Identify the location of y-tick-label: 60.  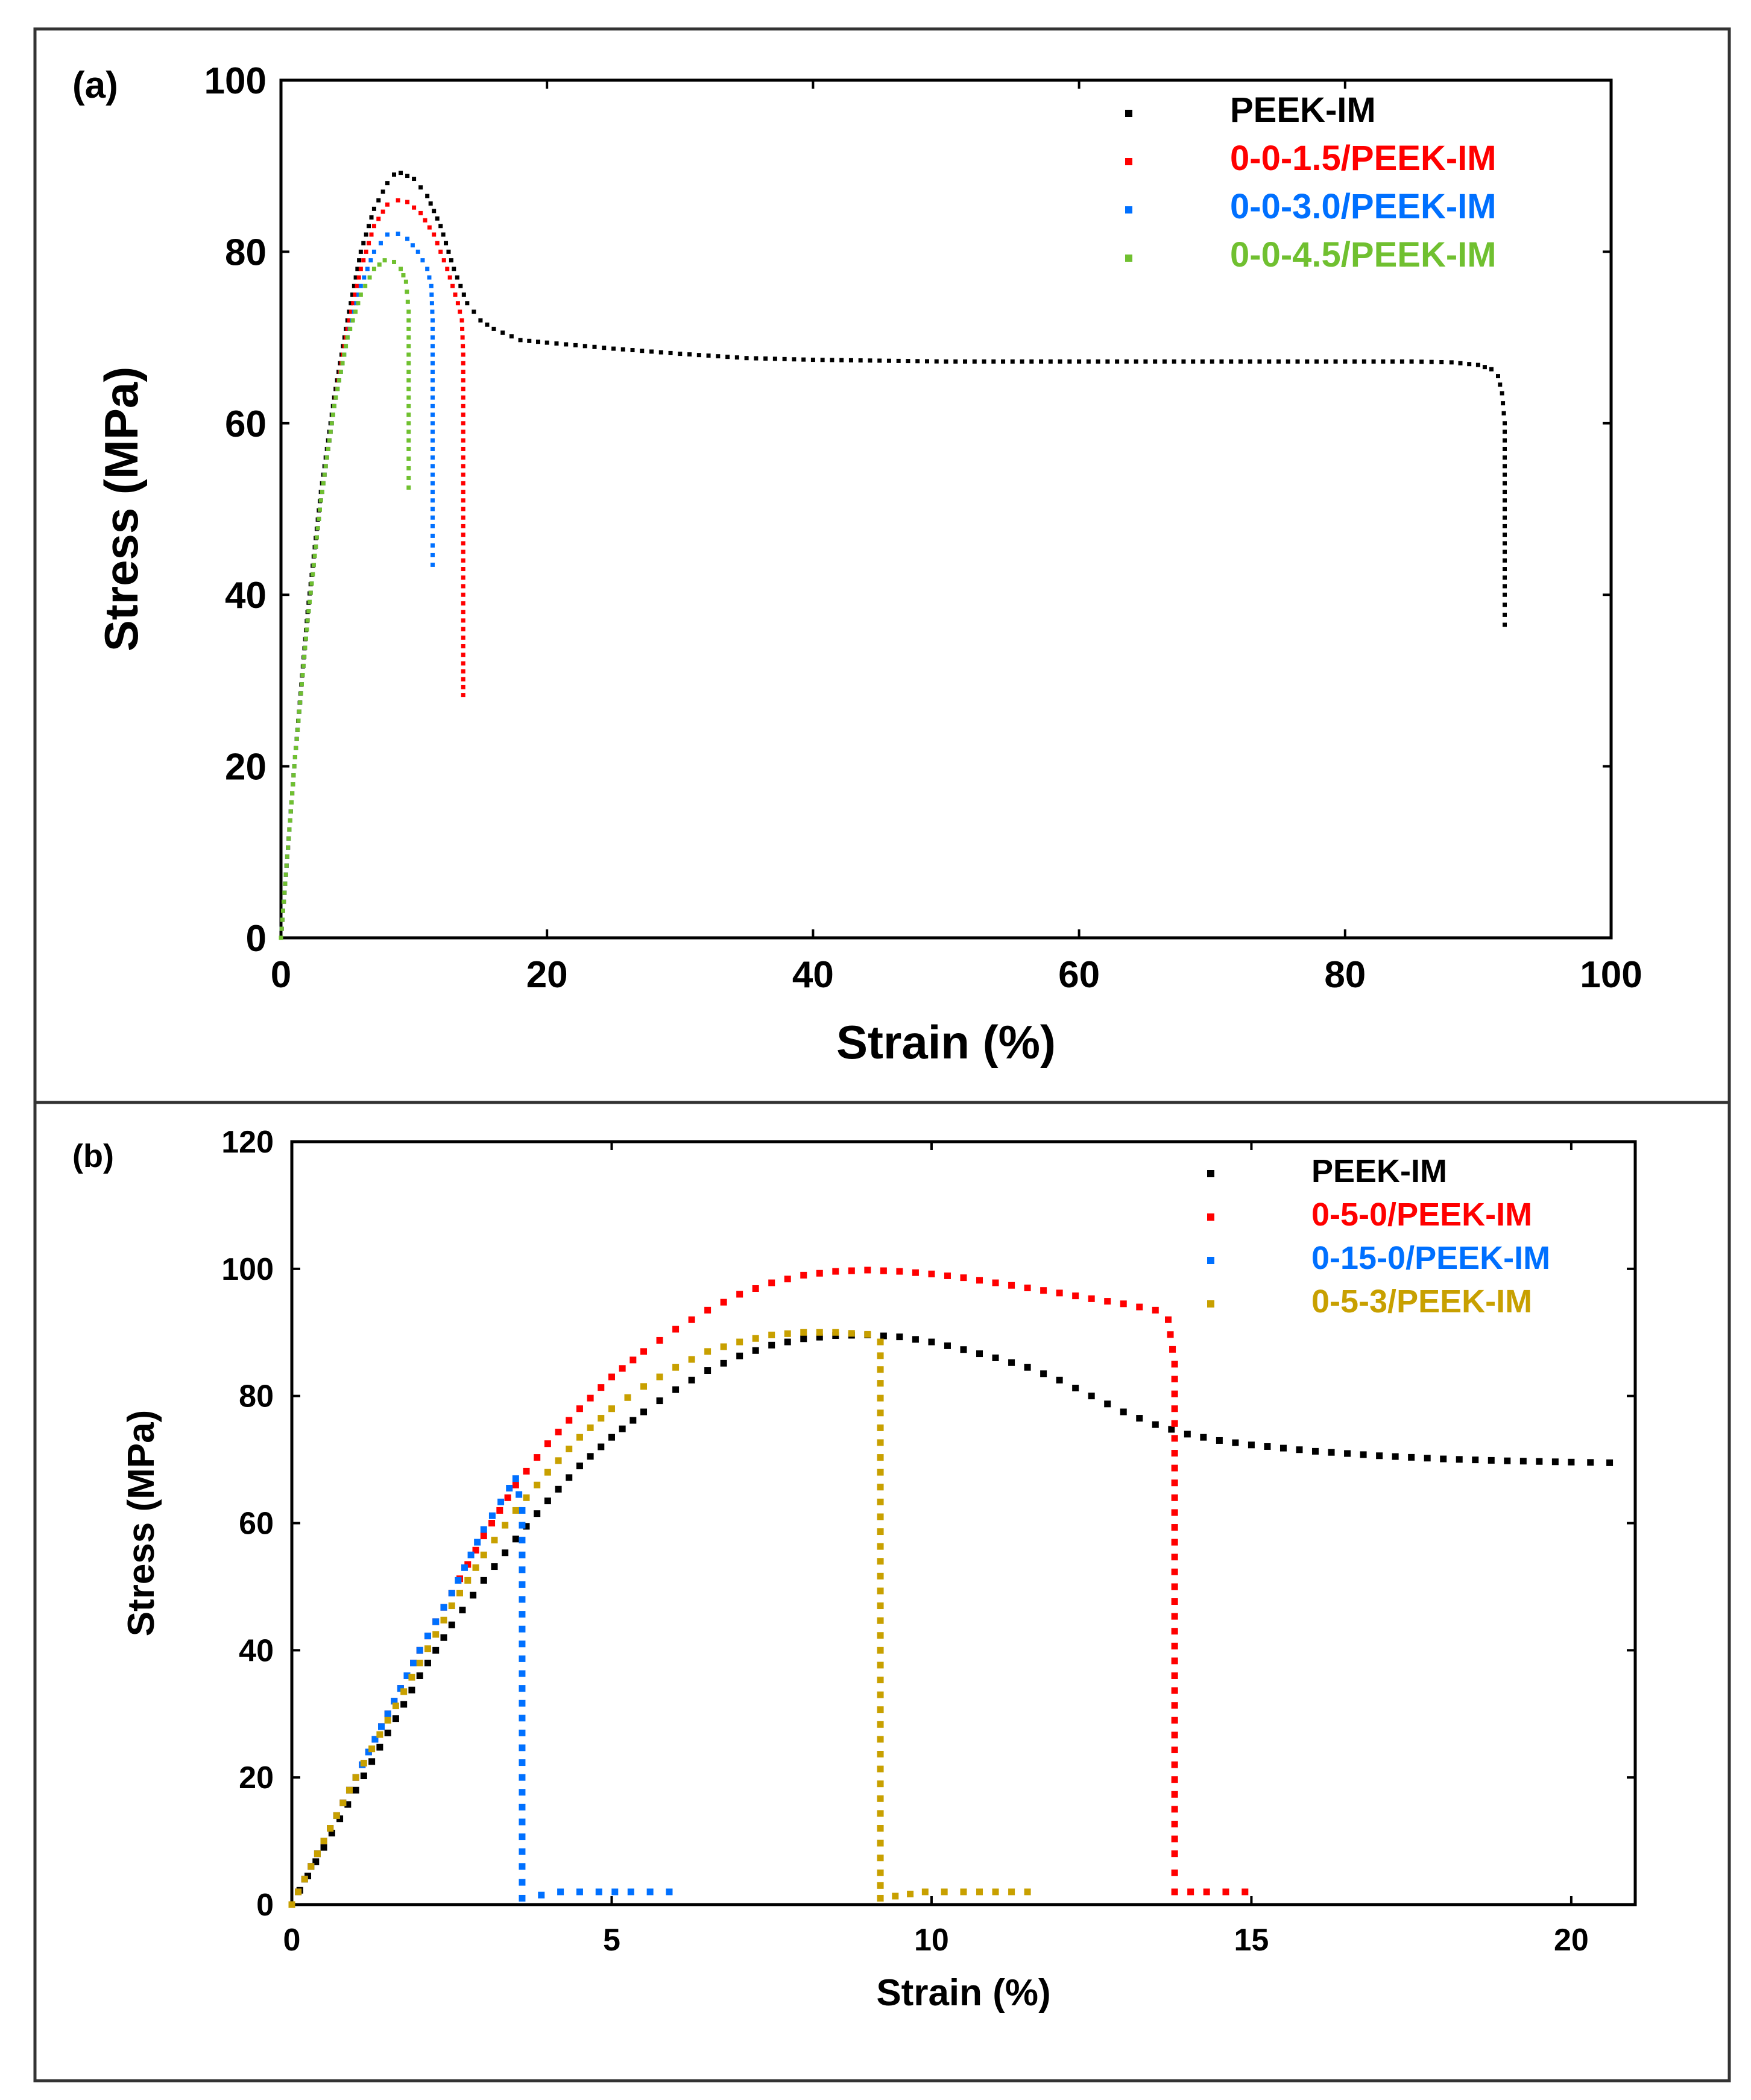
(256, 1524).